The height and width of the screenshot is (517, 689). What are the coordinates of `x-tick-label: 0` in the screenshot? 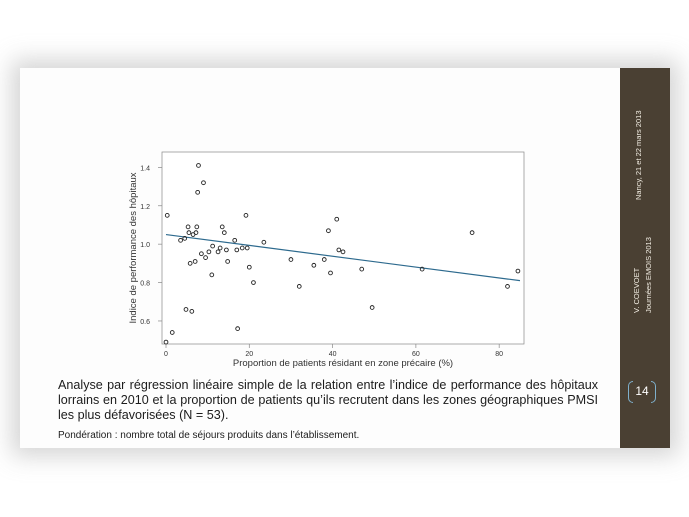 It's located at (166, 354).